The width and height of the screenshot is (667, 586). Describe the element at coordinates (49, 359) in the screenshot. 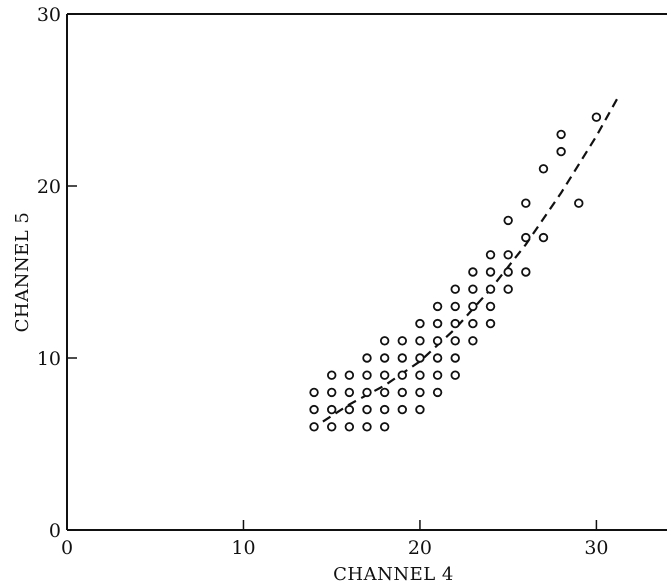

I see `y-tick-label: 10` at that location.